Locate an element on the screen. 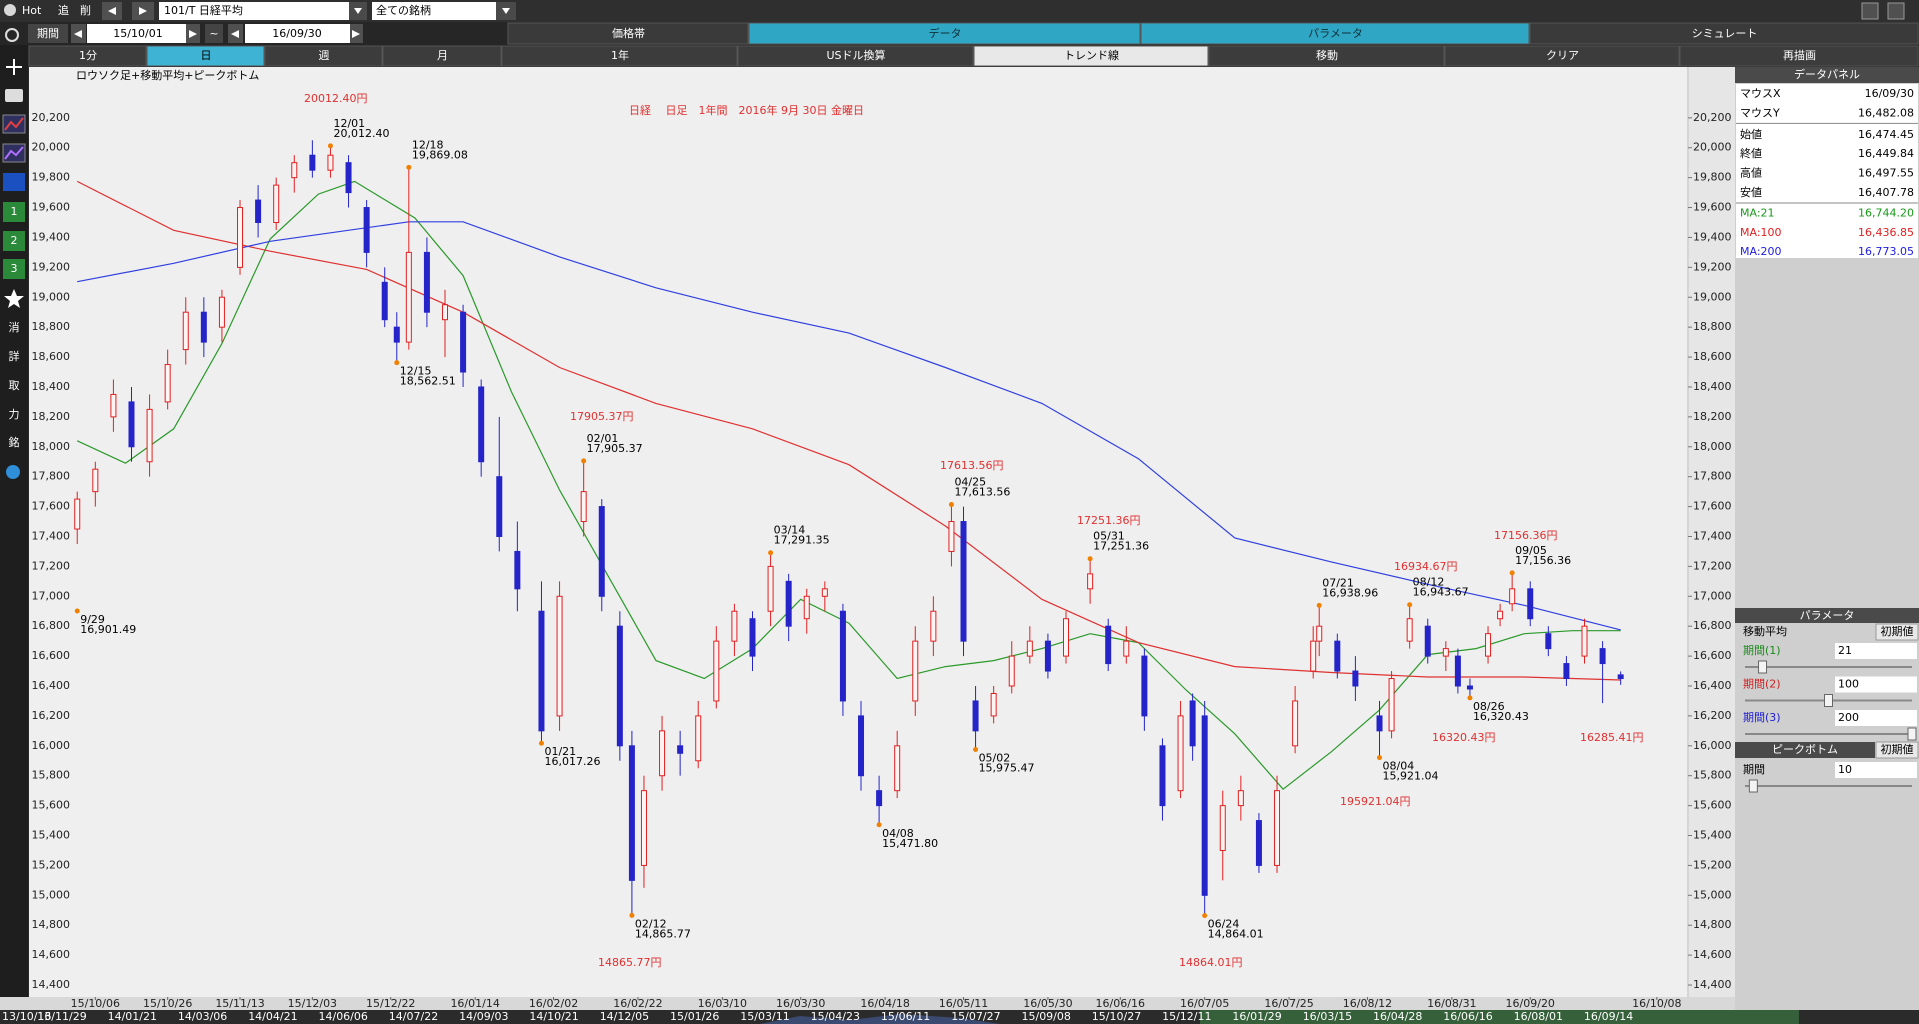 This screenshot has width=1919, height=1024. end-input is located at coordinates (297, 33).